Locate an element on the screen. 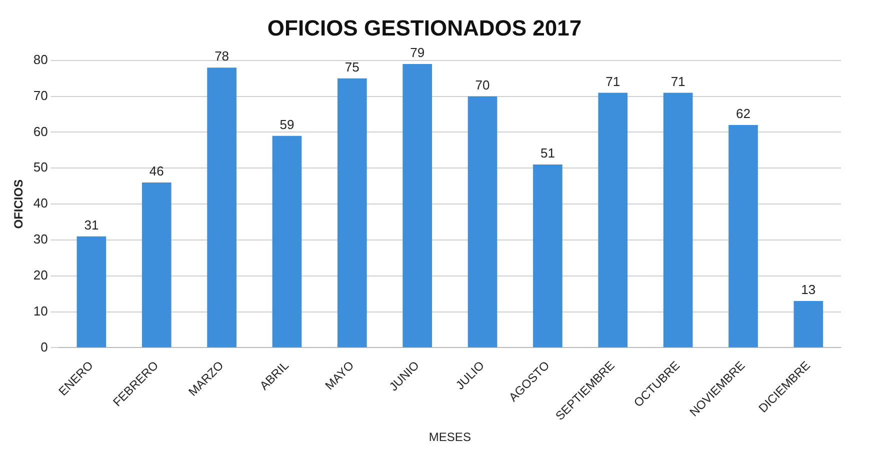 The width and height of the screenshot is (869, 457). y-axis-title: OFICIOS is located at coordinates (19, 204).